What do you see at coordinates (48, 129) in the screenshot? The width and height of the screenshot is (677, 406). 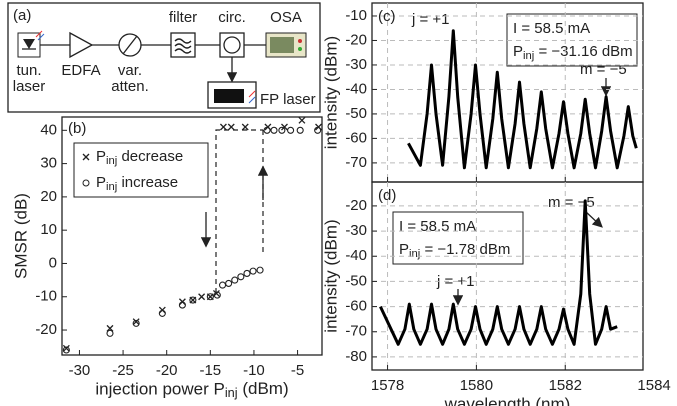 I see `y-tick-label: 40` at bounding box center [48, 129].